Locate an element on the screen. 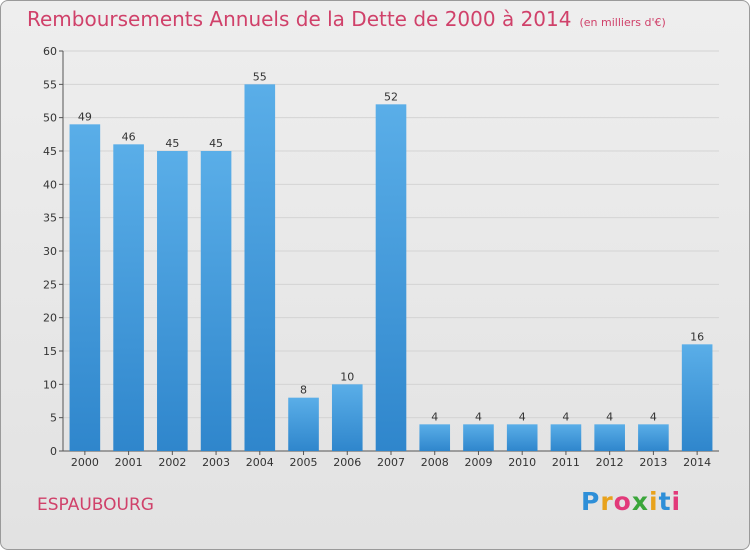 Image resolution: width=750 pixels, height=550 pixels. data-label-2003: 45 is located at coordinates (216, 143).